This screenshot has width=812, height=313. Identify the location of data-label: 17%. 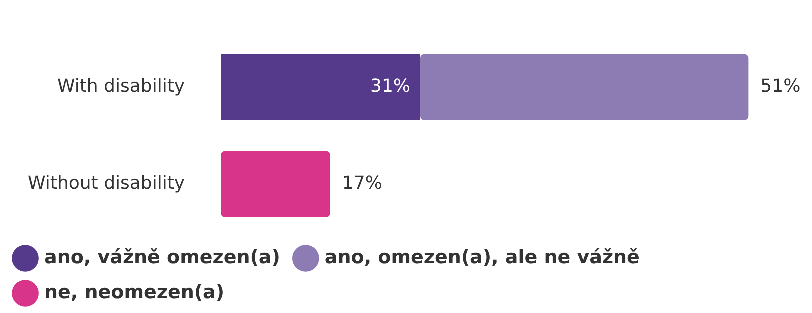
(362, 183).